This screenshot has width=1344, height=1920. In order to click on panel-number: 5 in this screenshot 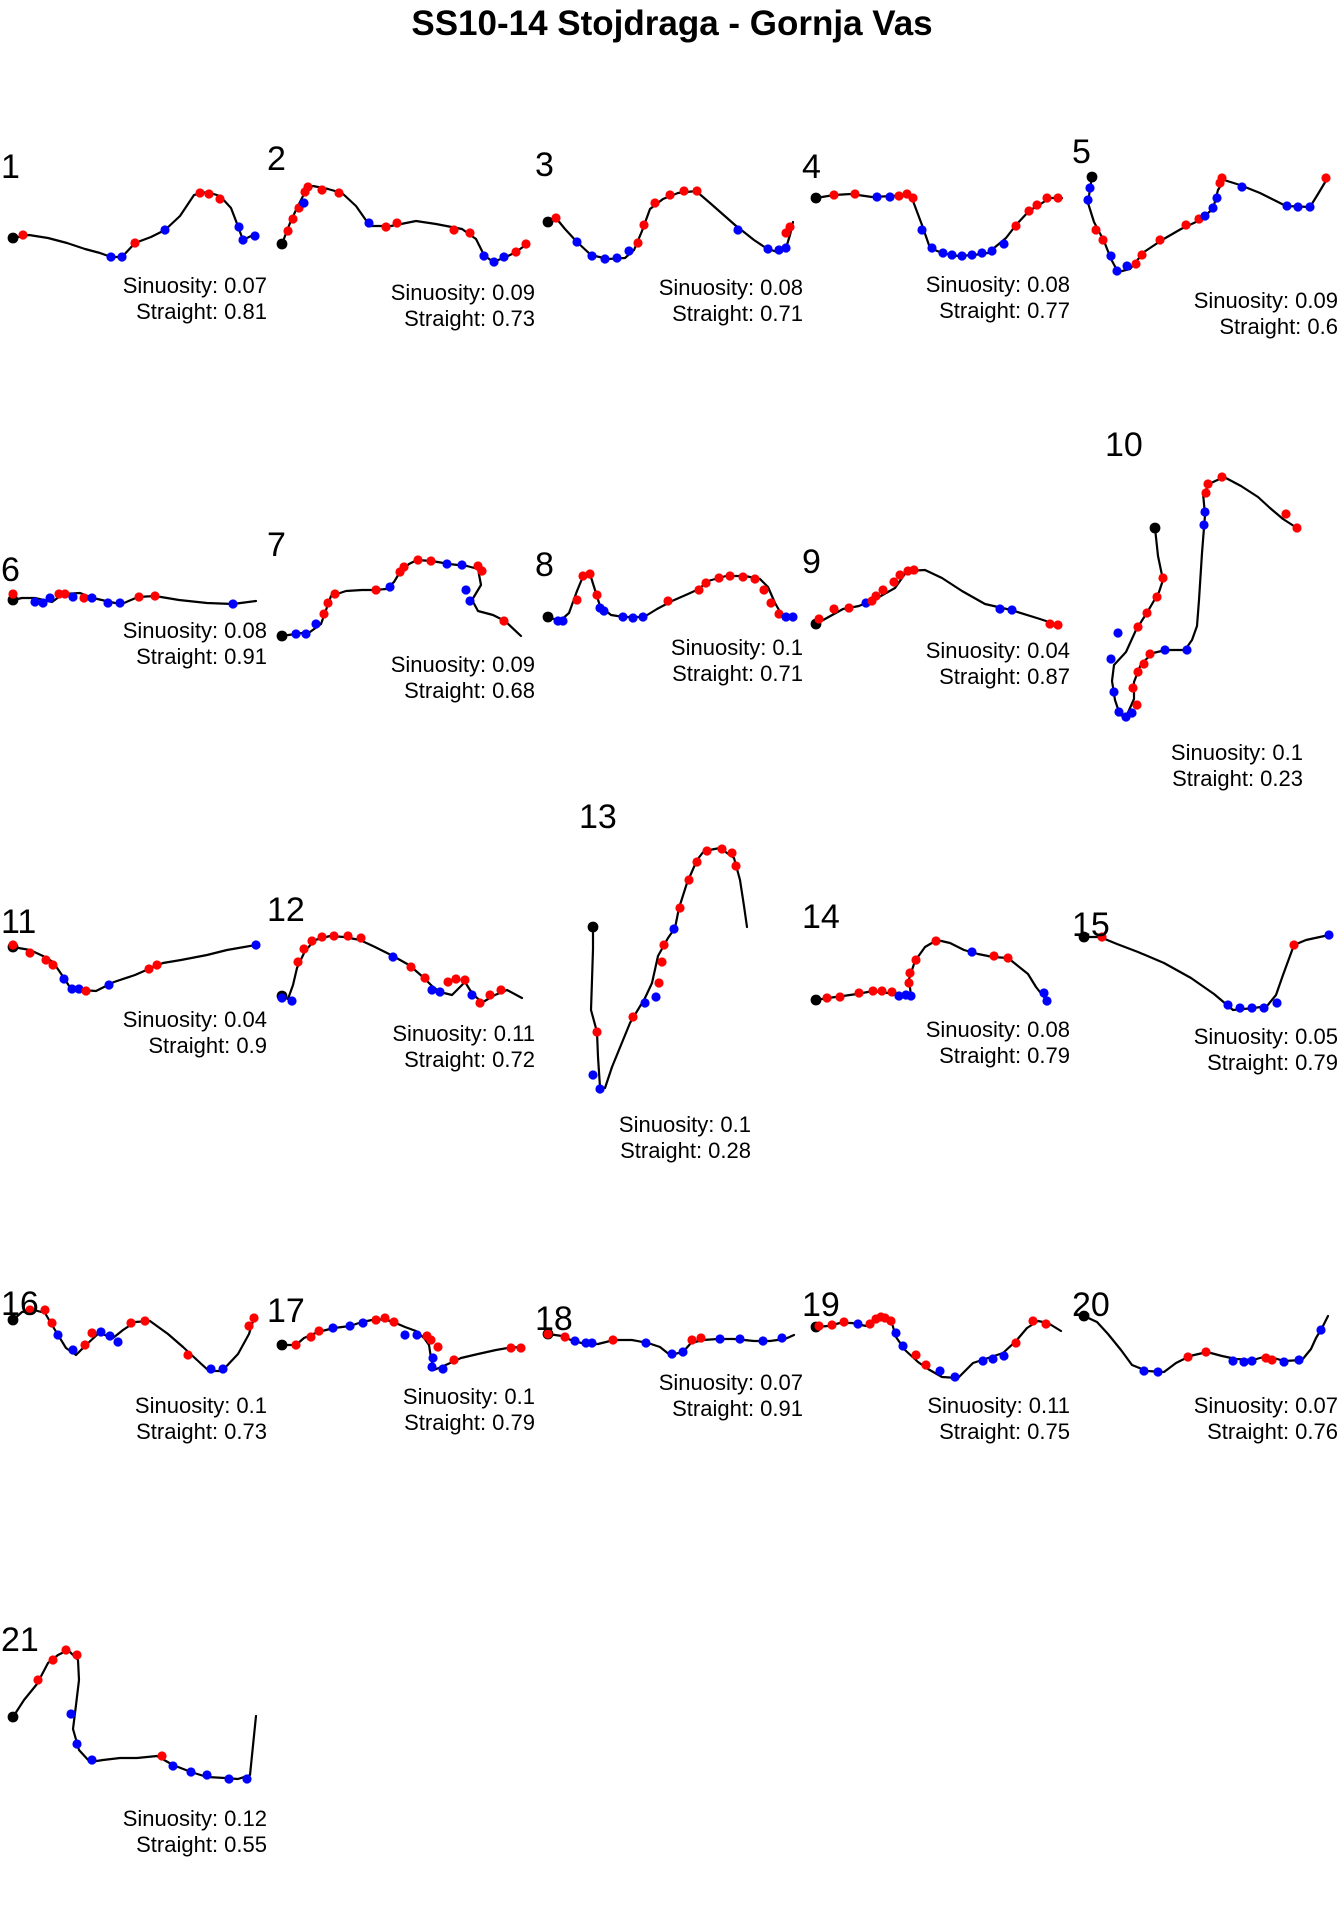, I will do `click(1081, 152)`.